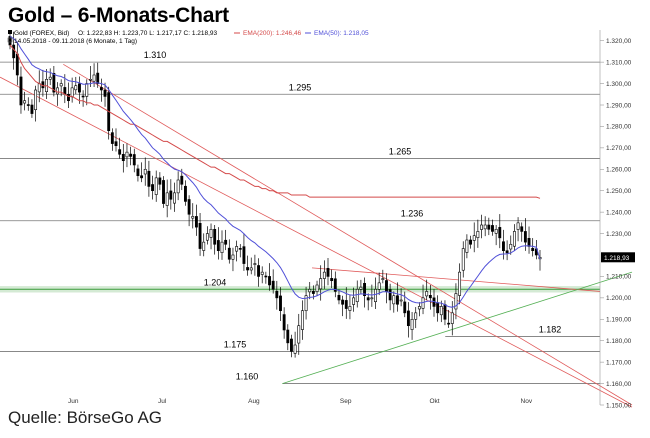 The image size is (650, 438). Describe the element at coordinates (400, 152) in the screenshot. I see `level-label: 1.265` at that location.